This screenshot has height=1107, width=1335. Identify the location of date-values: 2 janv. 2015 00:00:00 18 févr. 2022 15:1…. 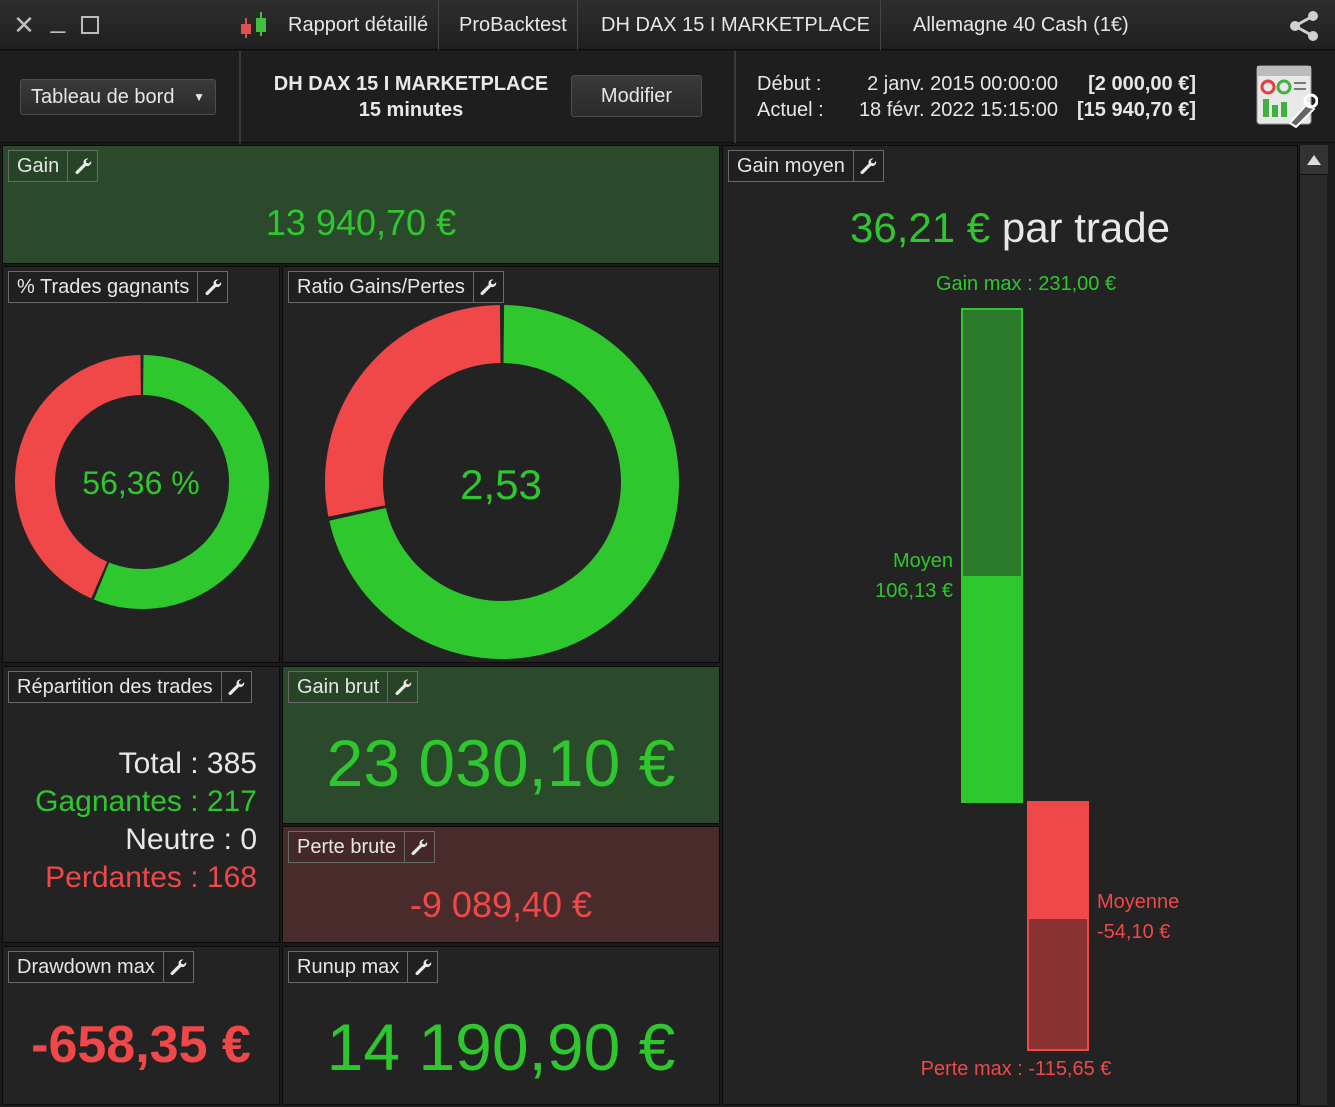
(948, 97).